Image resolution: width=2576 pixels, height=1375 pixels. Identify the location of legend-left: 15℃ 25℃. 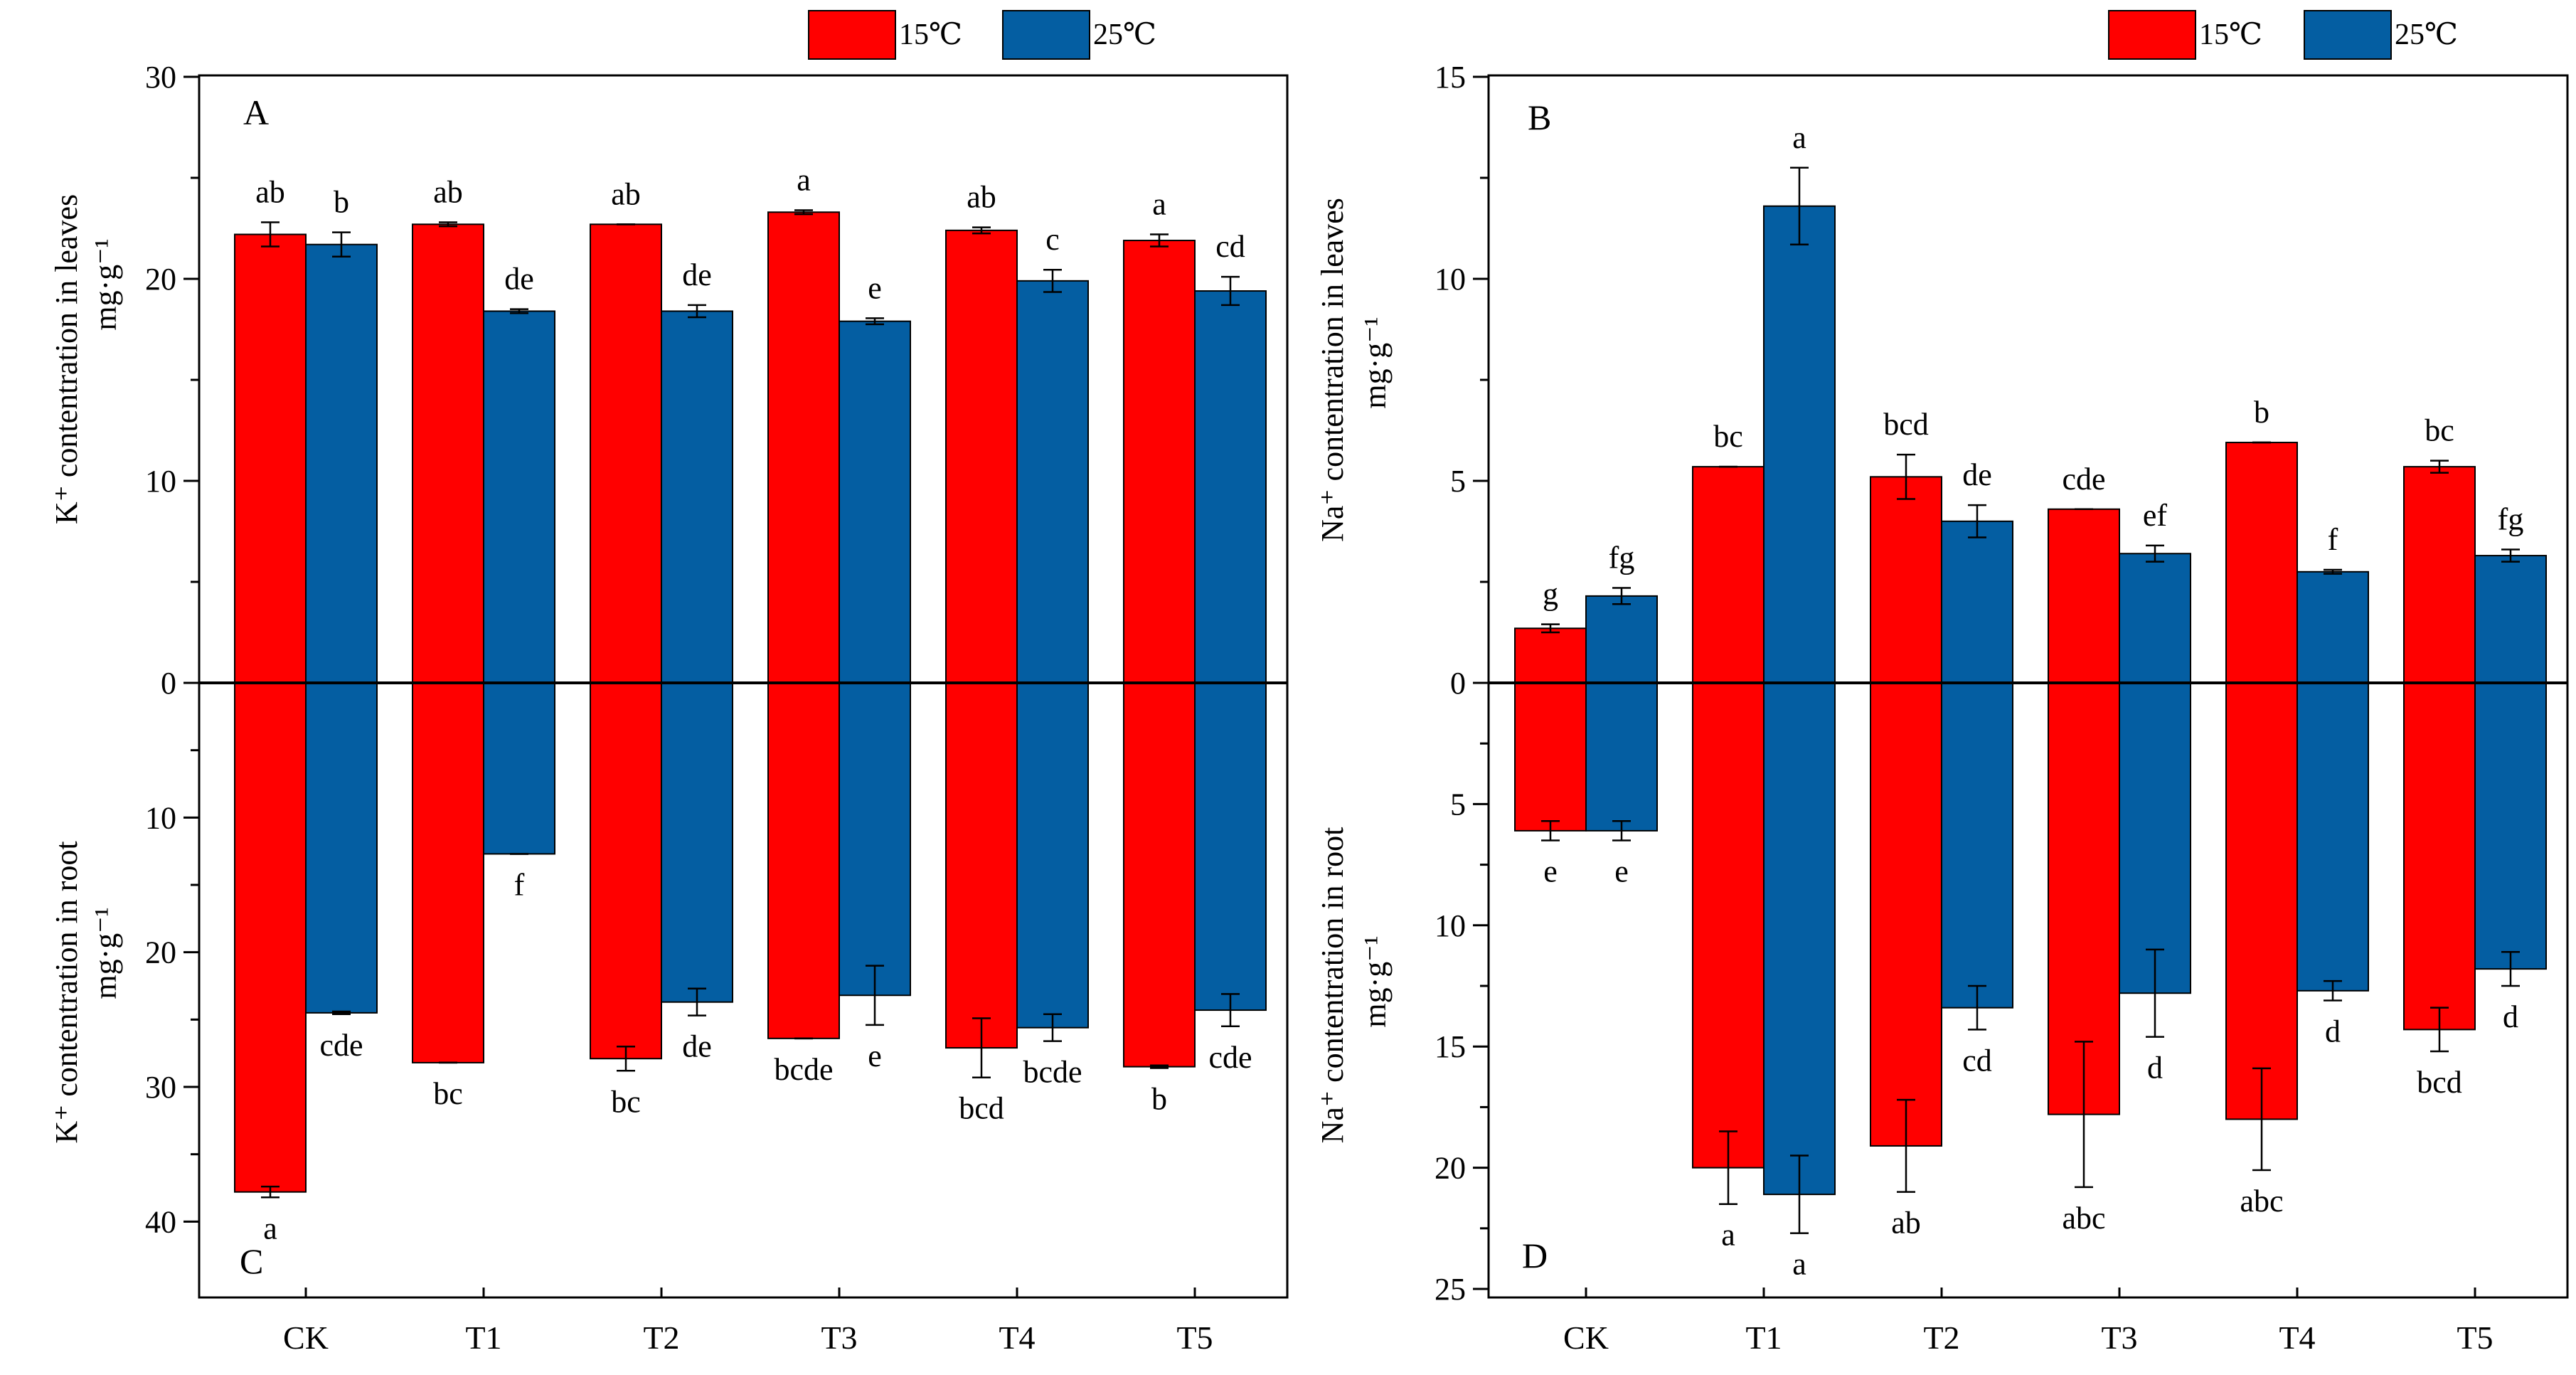
(982, 35).